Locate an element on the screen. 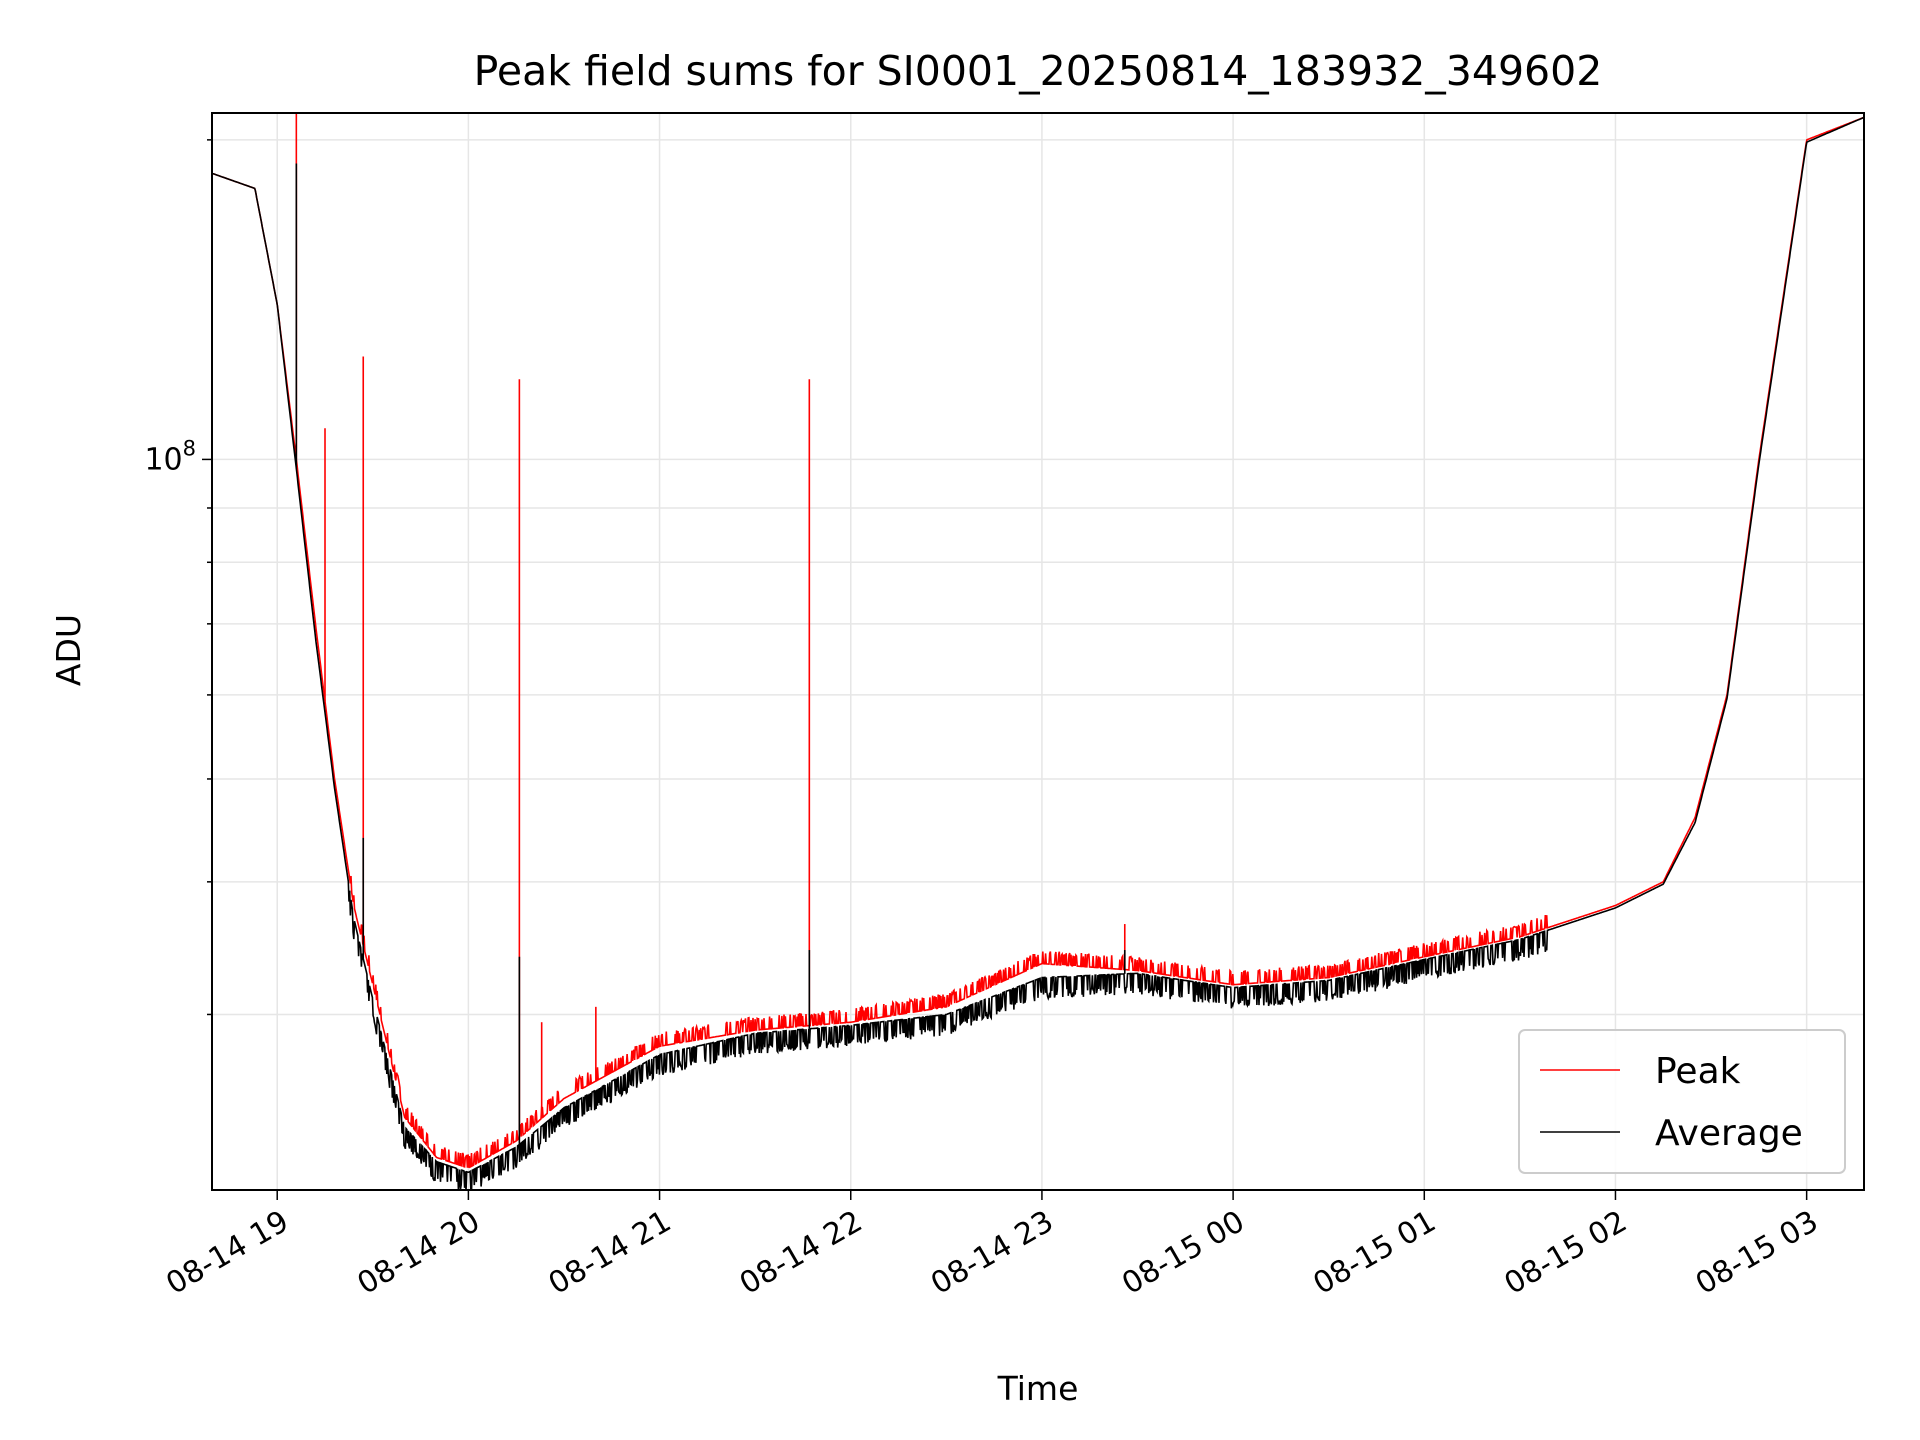 The width and height of the screenshot is (1920, 1440). y-tick-label: 108 is located at coordinates (170, 456).